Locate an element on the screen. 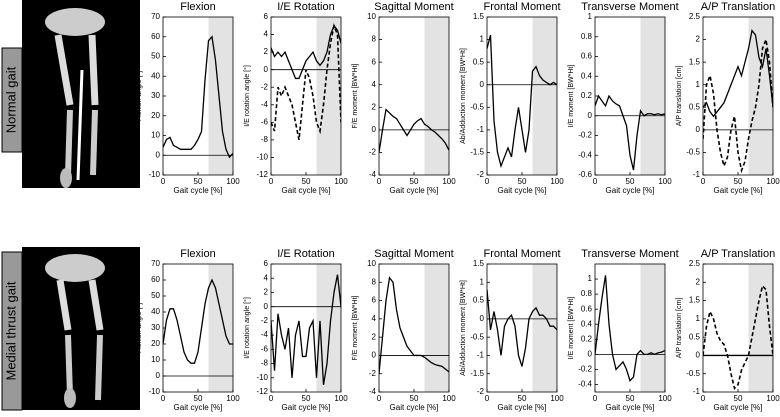 The height and width of the screenshot is (417, 780). y-tick-label: -1.5 is located at coordinates (477, 373).